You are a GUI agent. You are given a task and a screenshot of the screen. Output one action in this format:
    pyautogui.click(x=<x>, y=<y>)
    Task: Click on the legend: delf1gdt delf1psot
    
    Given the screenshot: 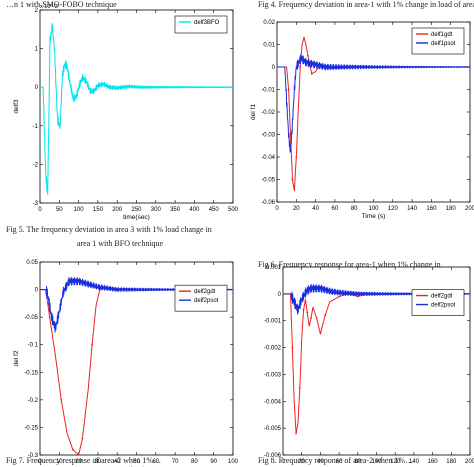 What is the action you would take?
    pyautogui.click(x=438, y=41)
    